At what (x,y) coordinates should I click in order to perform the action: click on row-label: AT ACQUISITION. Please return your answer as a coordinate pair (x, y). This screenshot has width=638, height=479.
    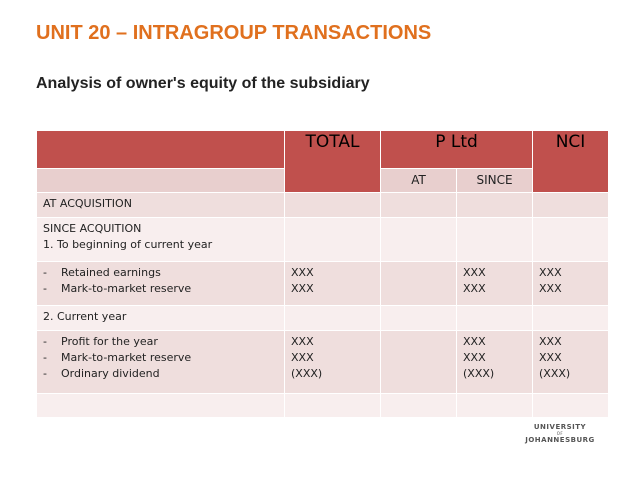
    Looking at the image, I should click on (160, 205).